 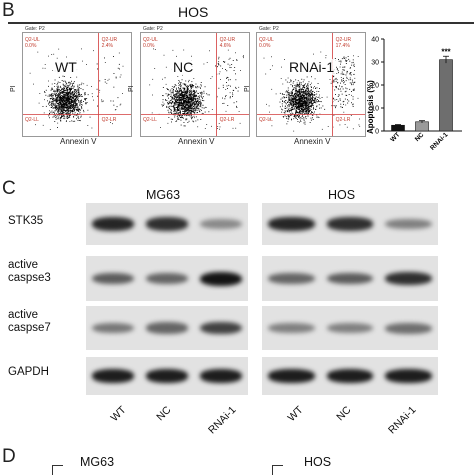 What do you see at coordinates (375, 109) in the screenshot?
I see `chart-y-tick-label: 10` at bounding box center [375, 109].